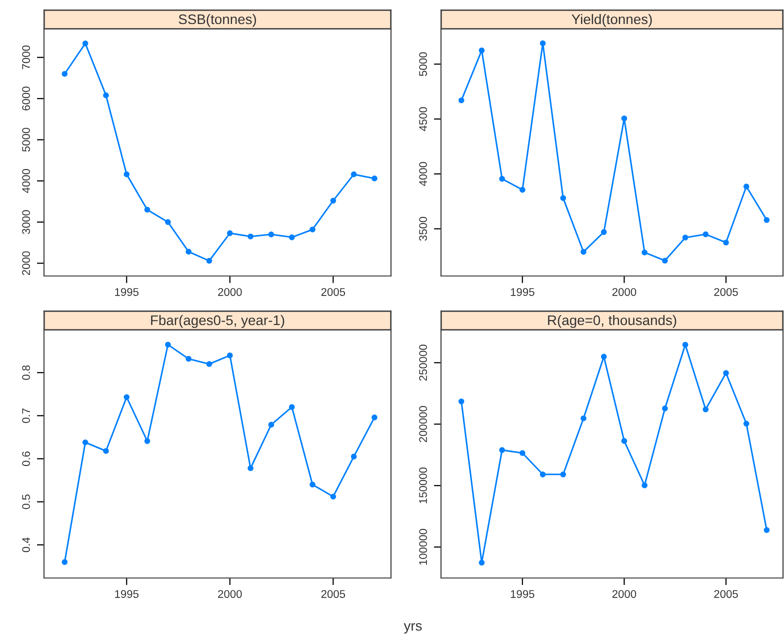 The image size is (784, 634). I want to click on chart-title: SSB(tonnes), so click(217, 20).